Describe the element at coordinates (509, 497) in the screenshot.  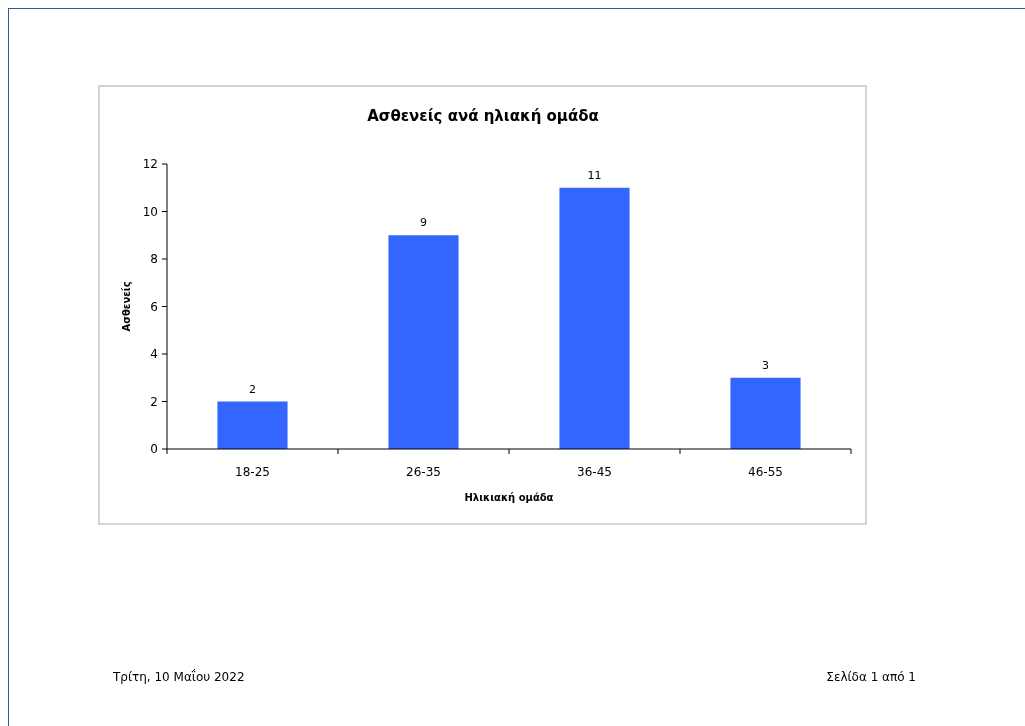
I see `x-axis-title: Ηλικιακή ομάδα` at that location.